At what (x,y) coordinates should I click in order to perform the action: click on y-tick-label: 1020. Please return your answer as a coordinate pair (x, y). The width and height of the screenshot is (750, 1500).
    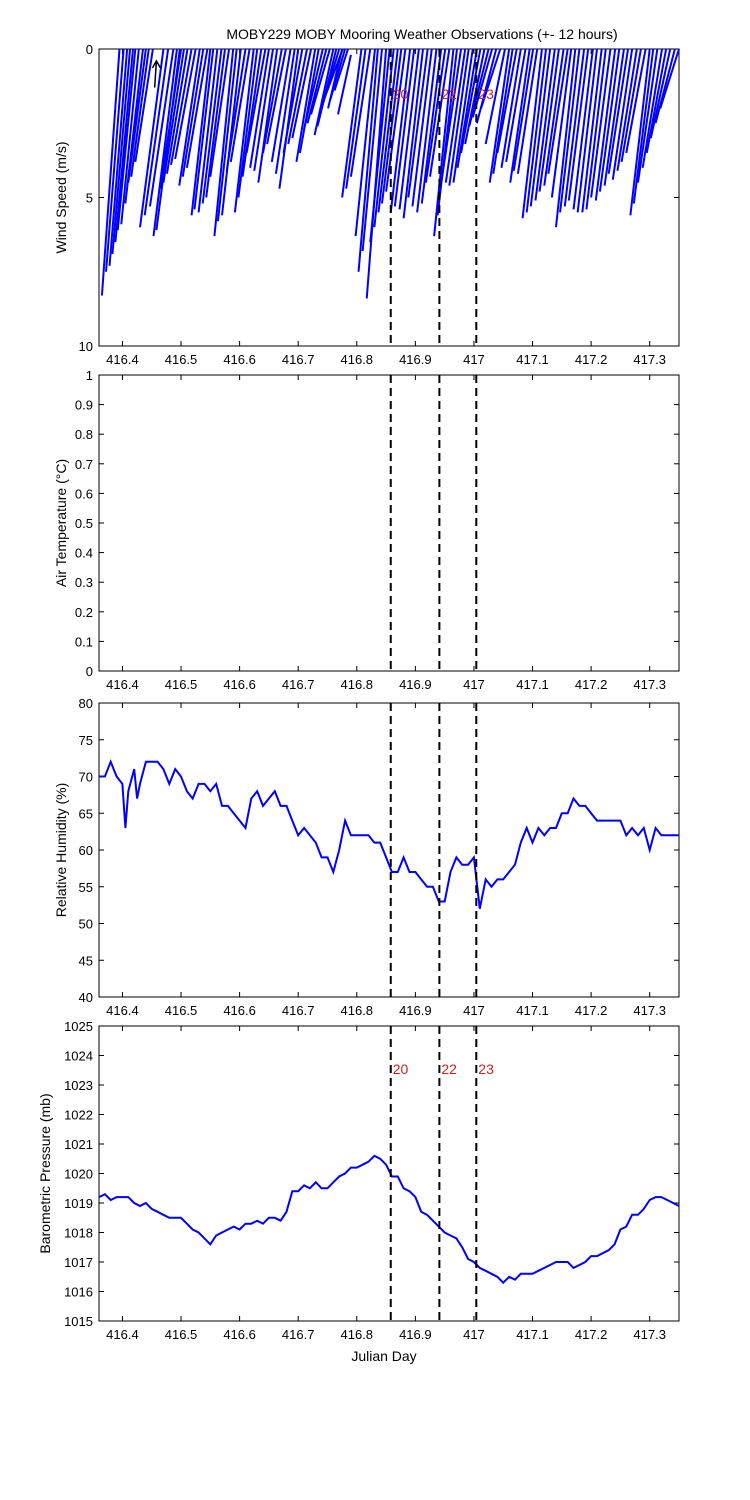
    Looking at the image, I should click on (78, 1174).